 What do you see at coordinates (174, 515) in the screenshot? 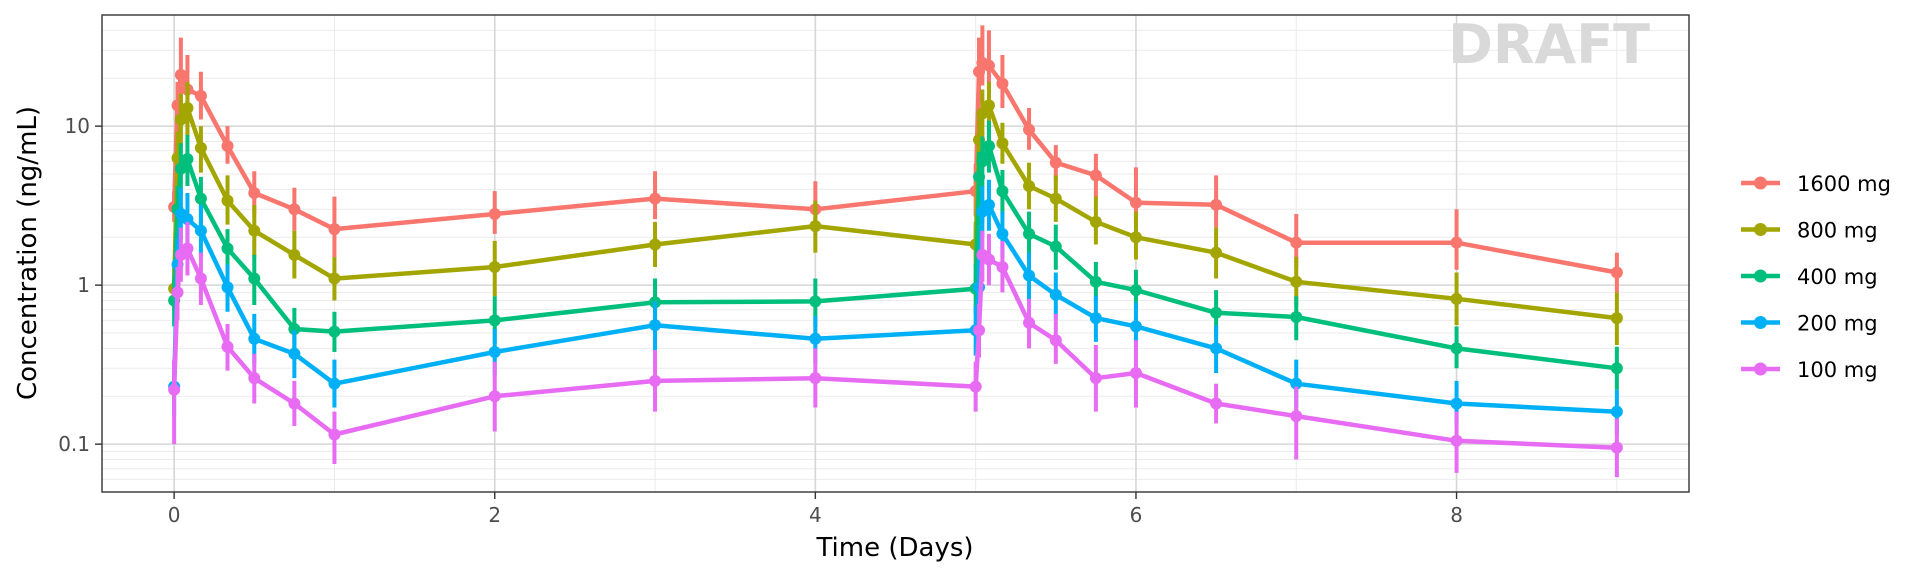
I see `x-tick-label: 0` at bounding box center [174, 515].